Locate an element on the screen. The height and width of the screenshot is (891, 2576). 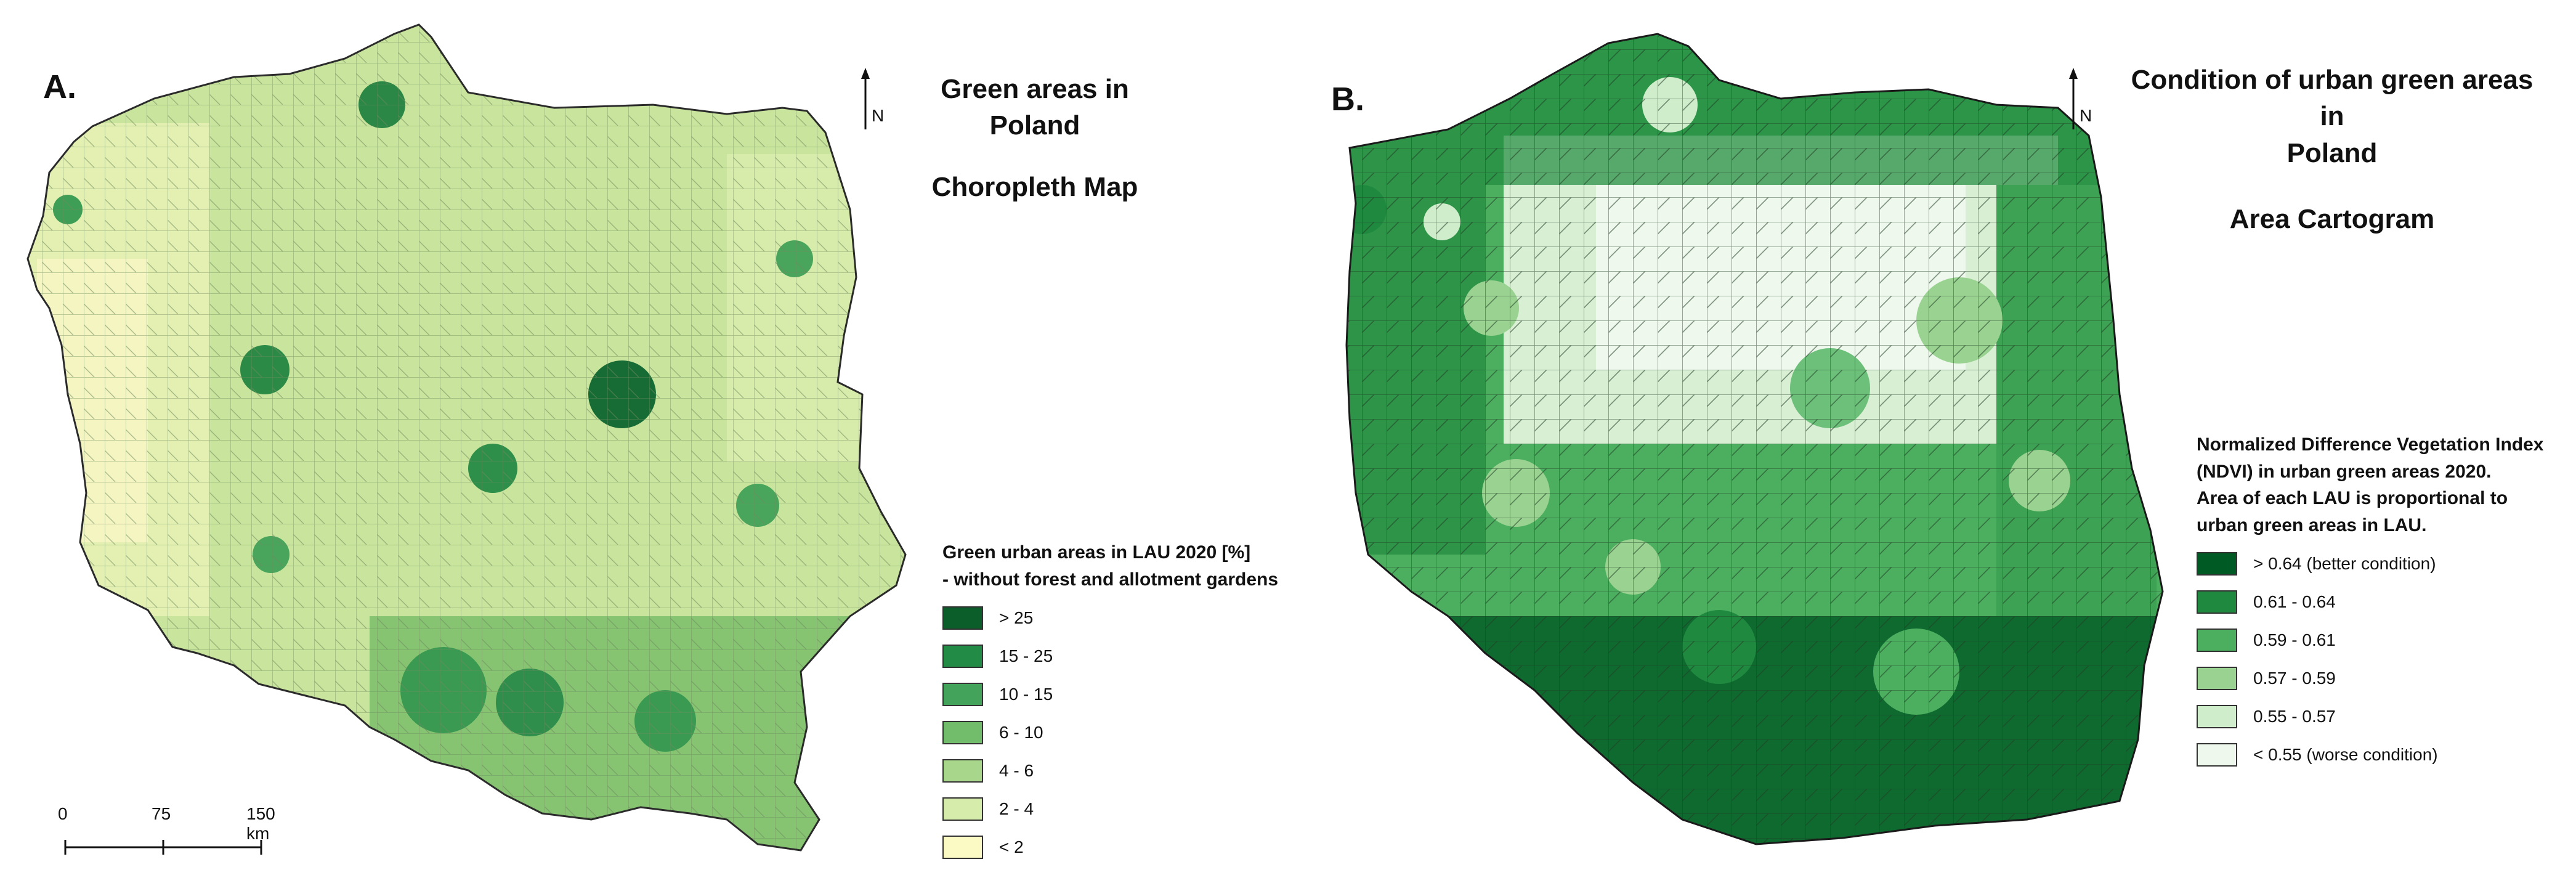
legend-title-line: (NDVI) in urban green areas 2020. is located at coordinates (2344, 471).